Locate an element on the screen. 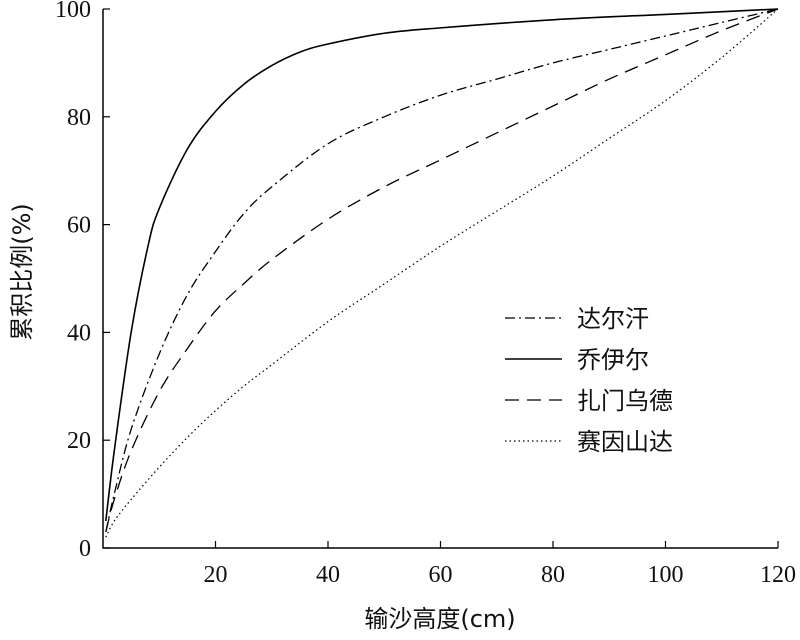 The width and height of the screenshot is (800, 640). legend-label: 达尔汗 is located at coordinates (613, 319).